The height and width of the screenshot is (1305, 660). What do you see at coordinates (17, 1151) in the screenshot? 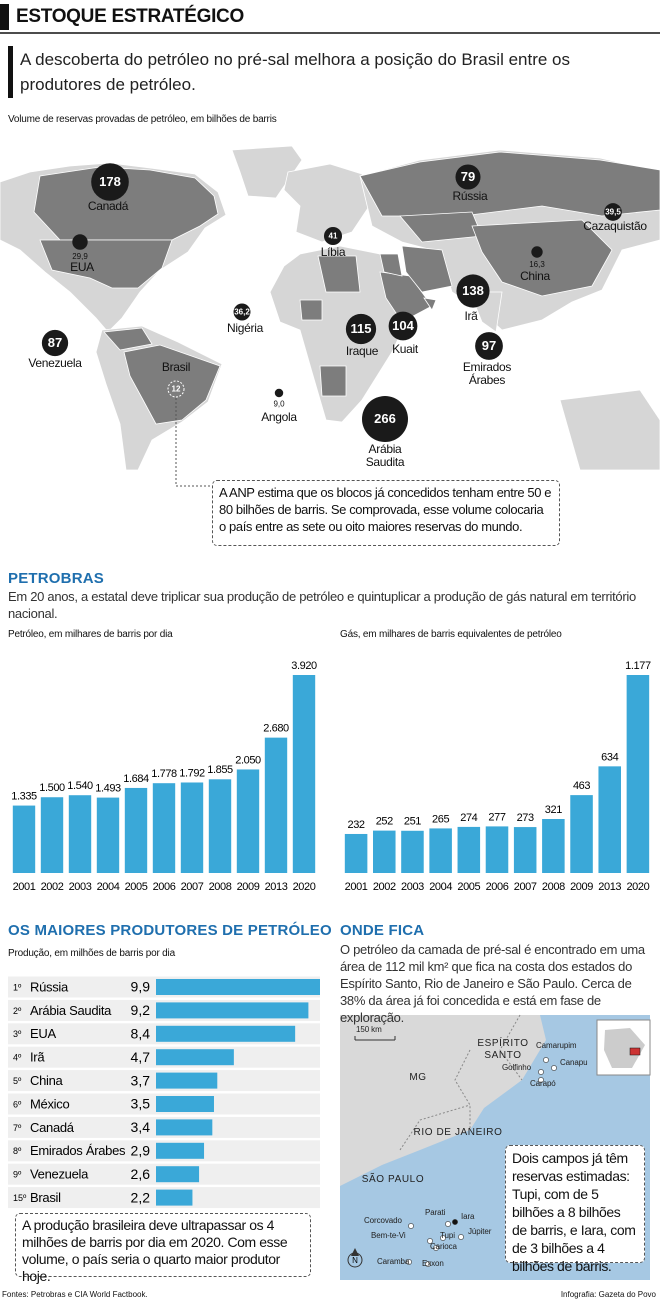
I see `rank-label: 8º` at bounding box center [17, 1151].